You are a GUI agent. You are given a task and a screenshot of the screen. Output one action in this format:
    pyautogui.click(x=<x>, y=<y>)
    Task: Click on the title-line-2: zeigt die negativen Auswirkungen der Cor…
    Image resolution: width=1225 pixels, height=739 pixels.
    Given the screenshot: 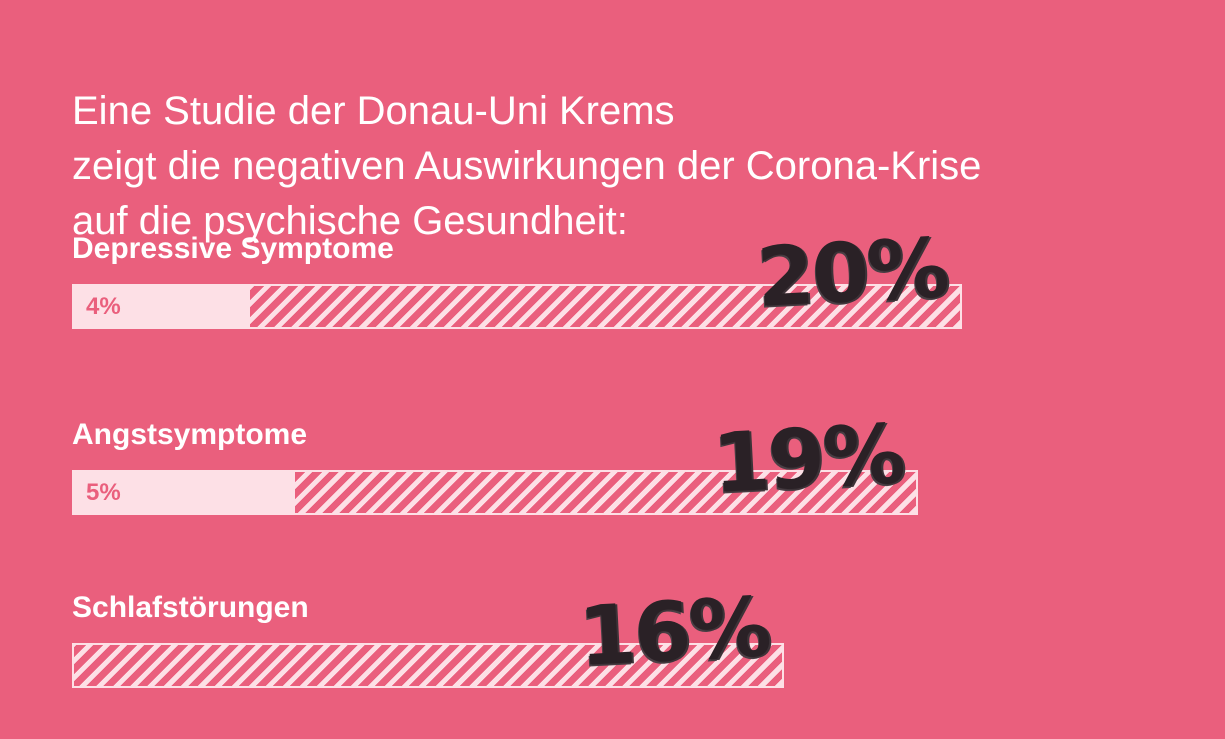 What is the action you would take?
    pyautogui.click(x=527, y=166)
    